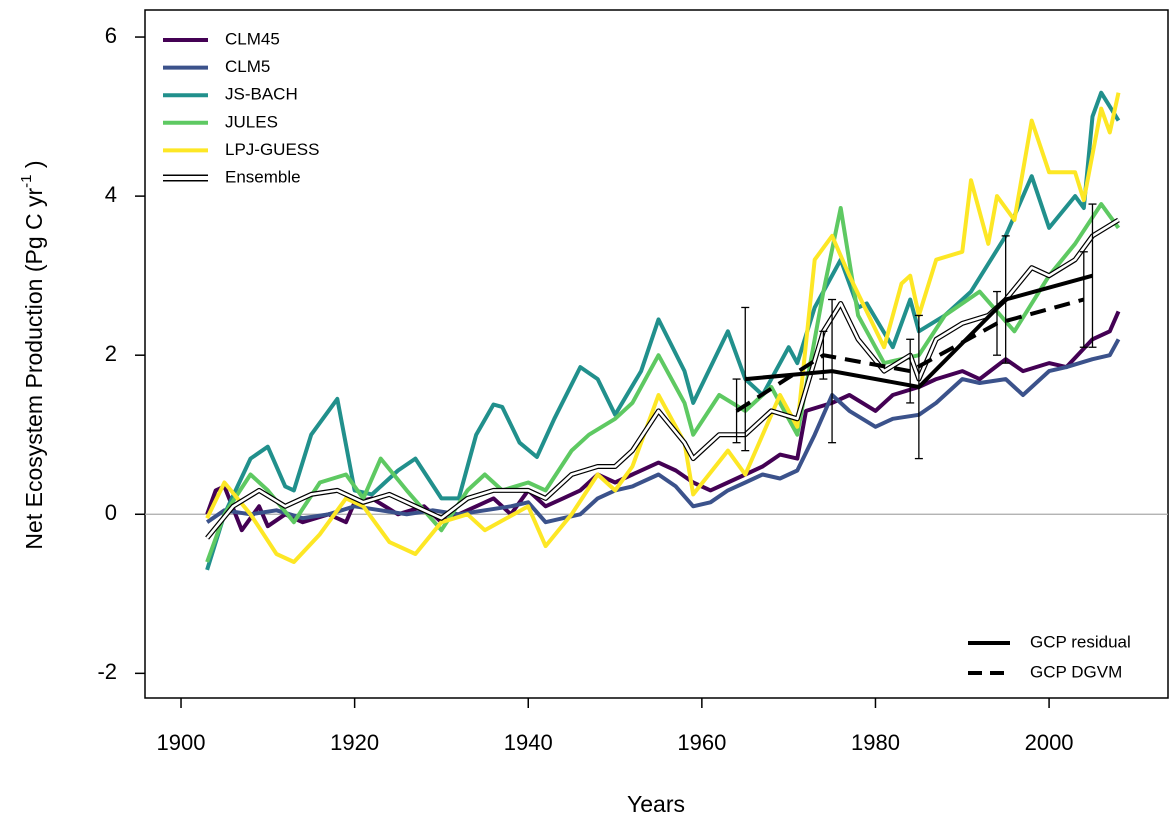 Image resolution: width=1170 pixels, height=827 pixels. I want to click on x-tick-label: 1960, so click(701, 742).